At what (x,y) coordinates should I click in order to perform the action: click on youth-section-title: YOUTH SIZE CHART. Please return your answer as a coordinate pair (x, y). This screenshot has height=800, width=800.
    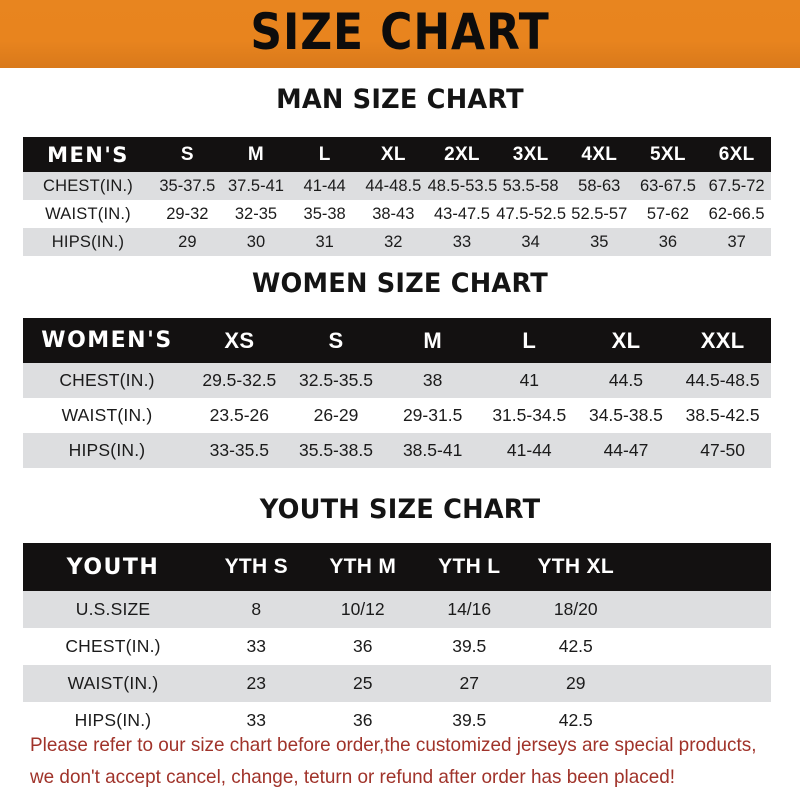
    Looking at the image, I should click on (400, 509).